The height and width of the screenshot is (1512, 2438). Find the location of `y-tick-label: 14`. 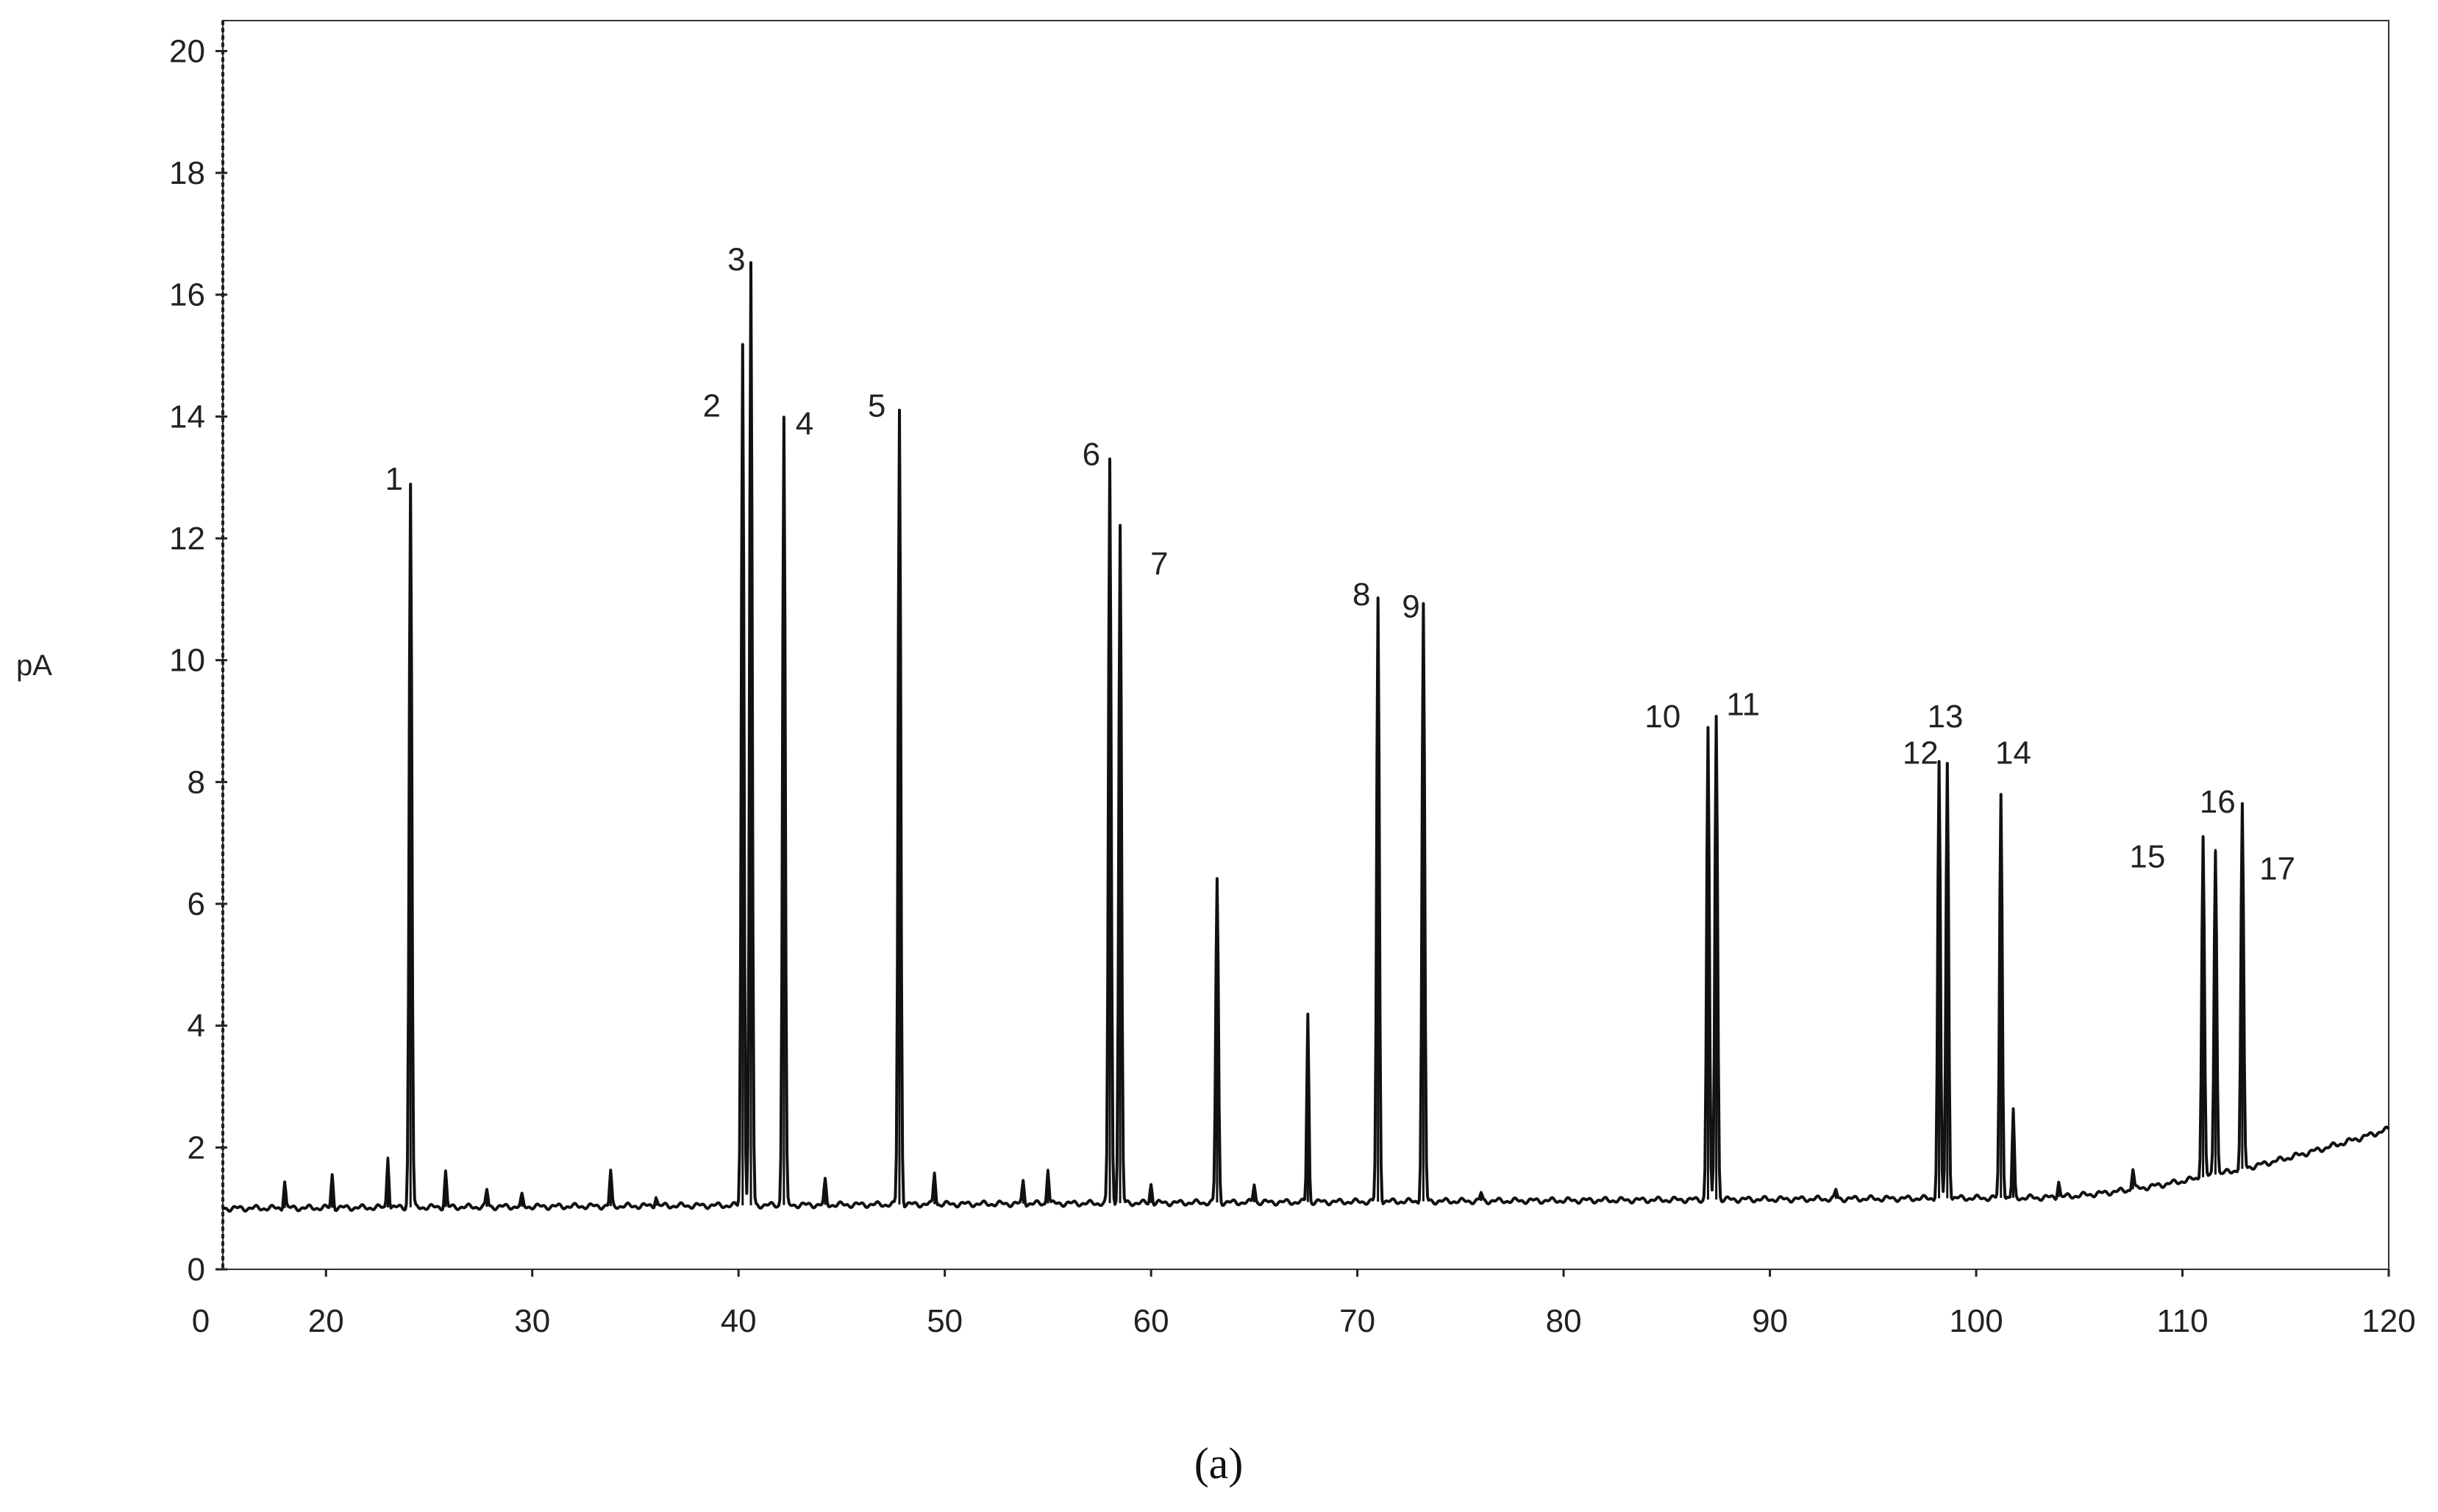

y-tick-label: 14 is located at coordinates (187, 417).